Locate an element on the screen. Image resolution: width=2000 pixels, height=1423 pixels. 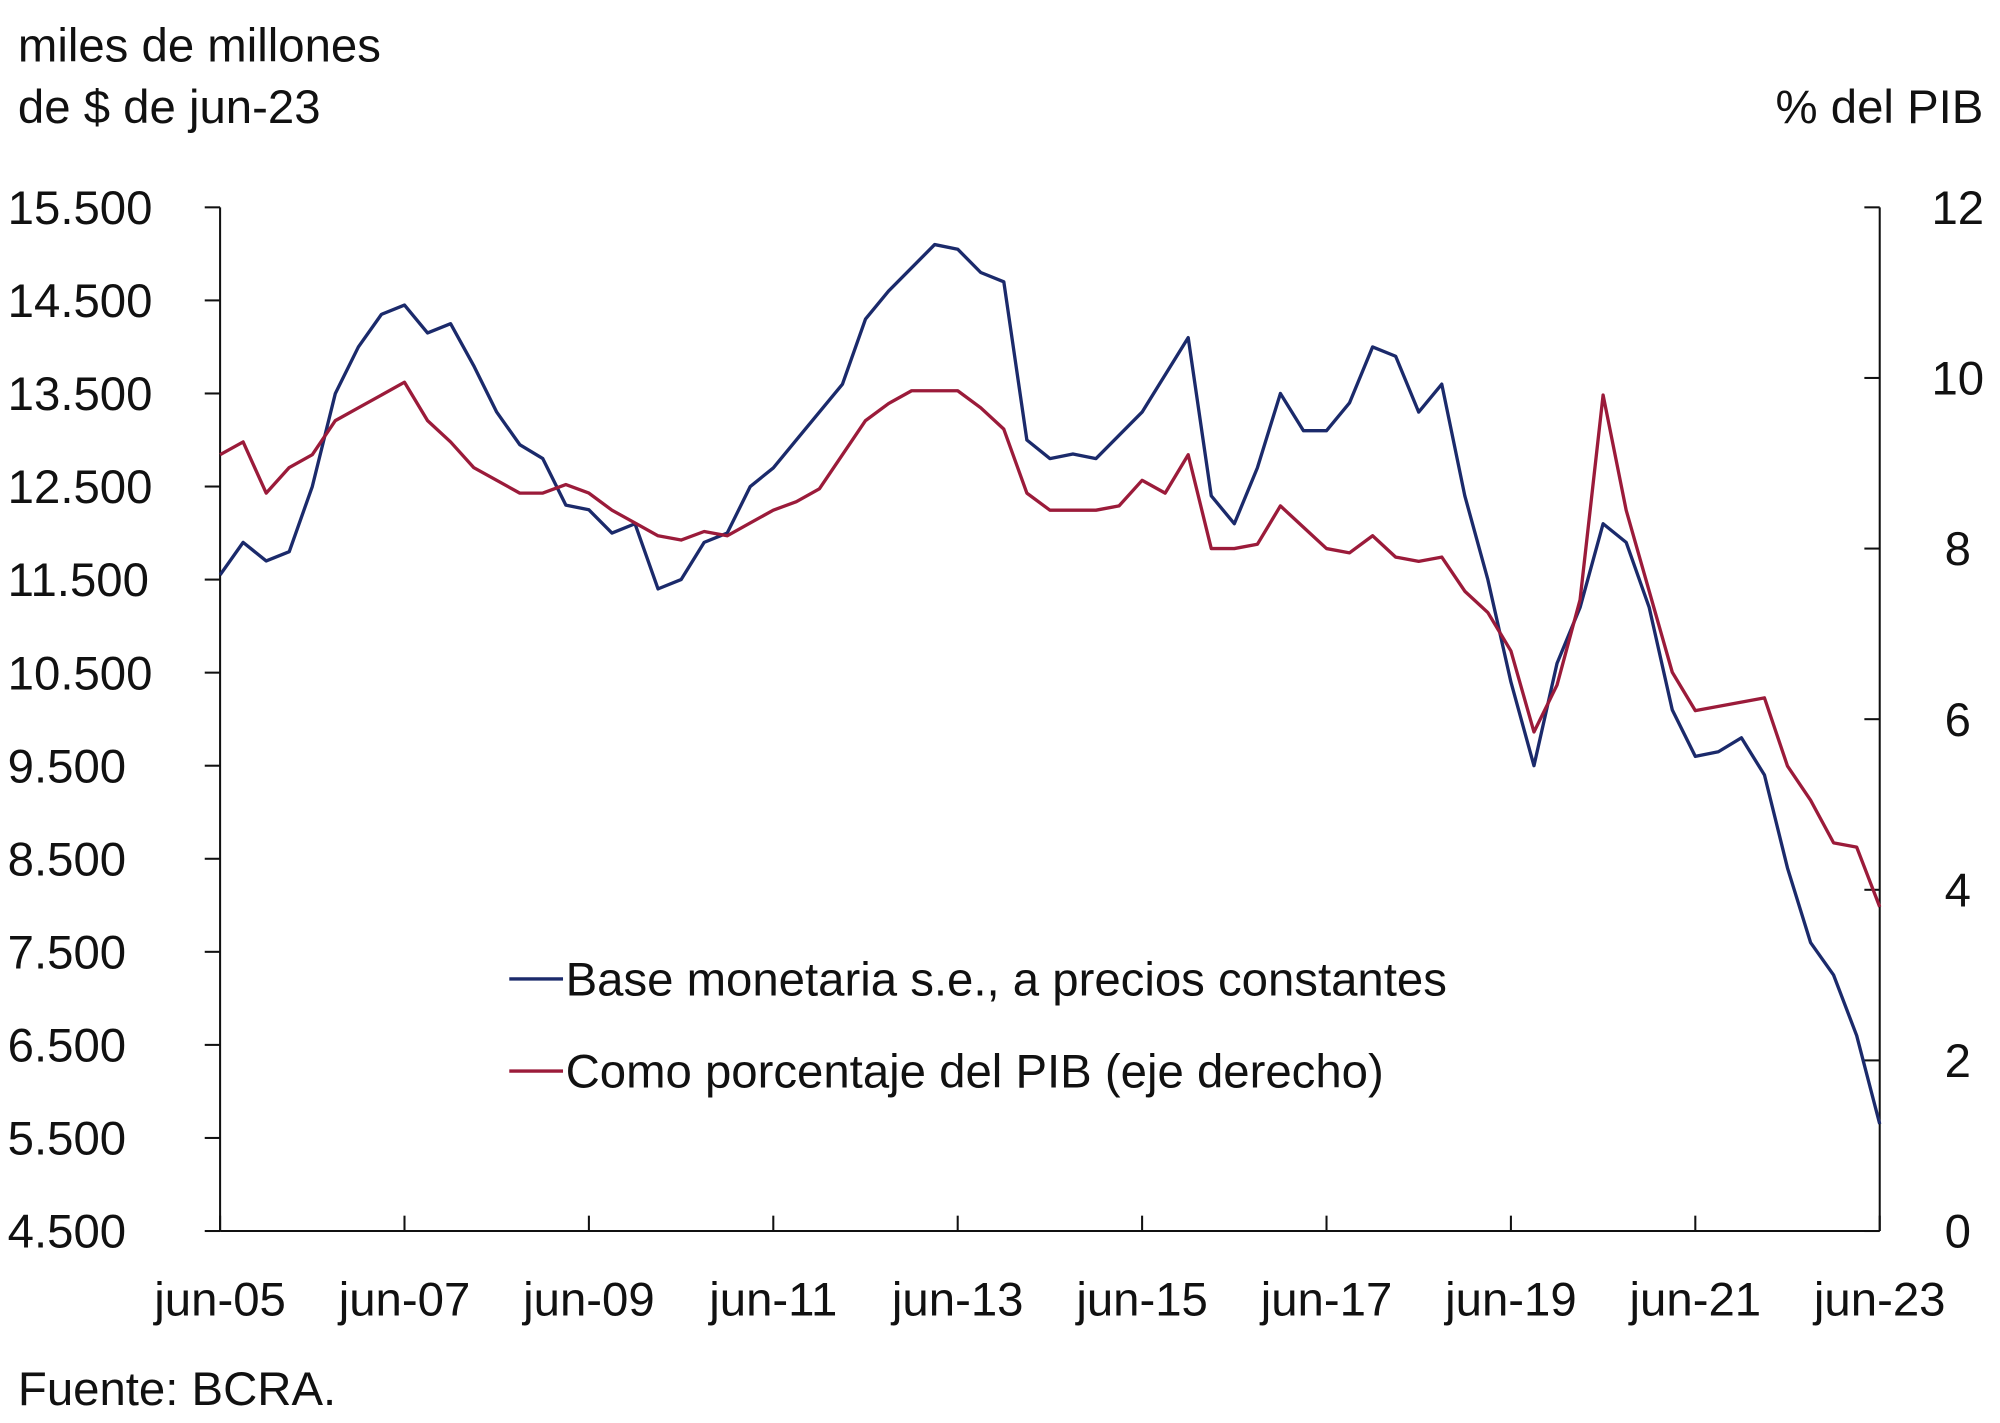
y-tick-label: 7.500 is located at coordinates (67, 952).